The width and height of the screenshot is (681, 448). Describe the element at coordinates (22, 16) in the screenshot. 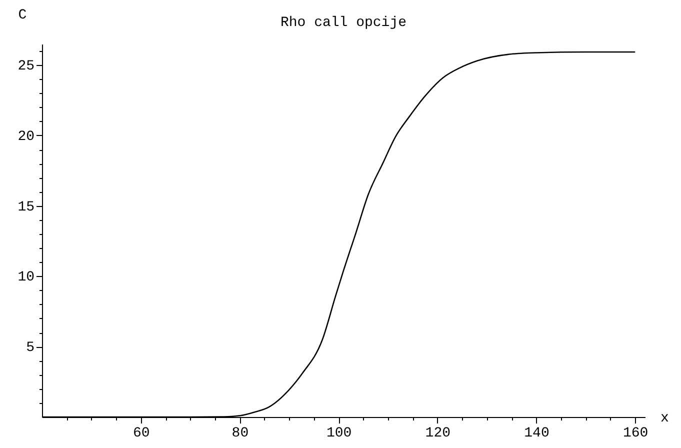

I see `y-axis-title: C` at that location.